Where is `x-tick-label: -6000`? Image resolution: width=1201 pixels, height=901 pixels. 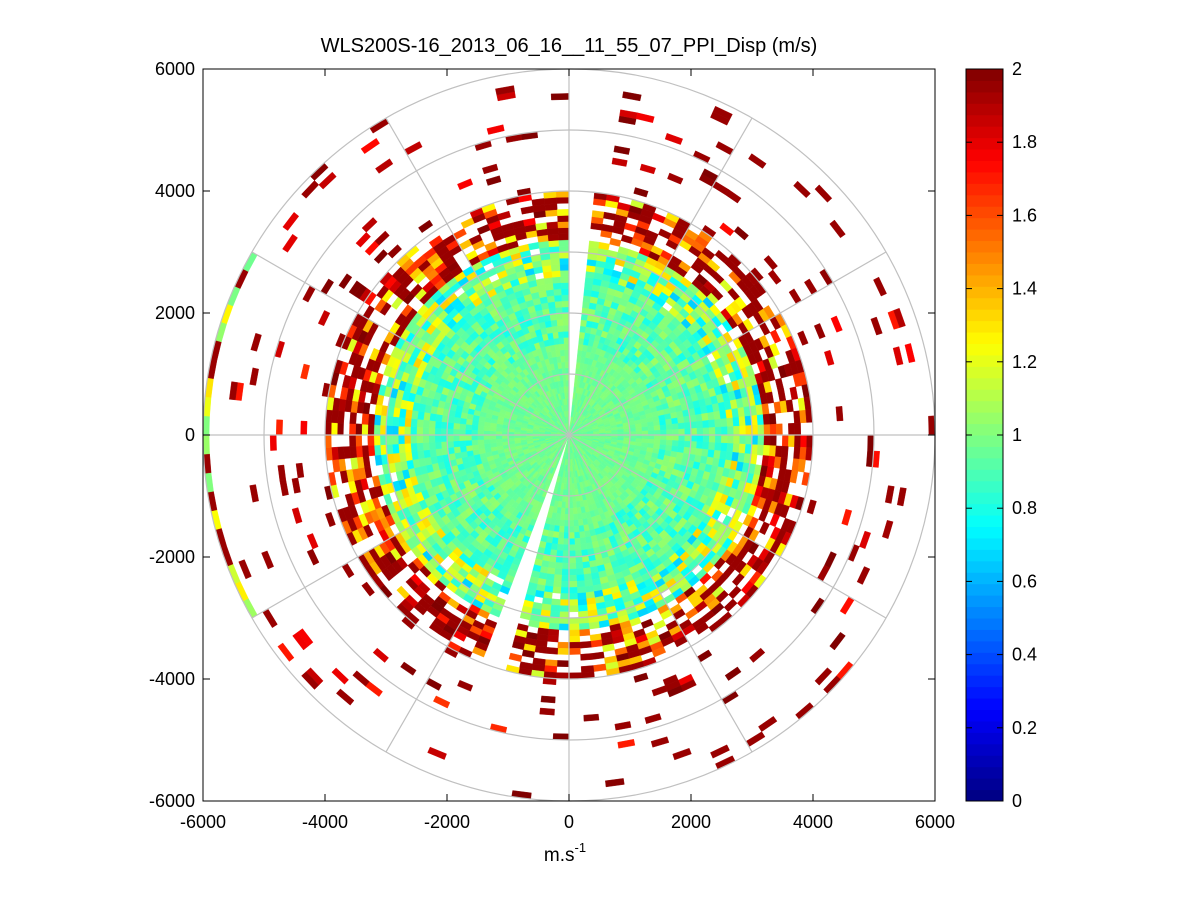 x-tick-label: -6000 is located at coordinates (203, 822).